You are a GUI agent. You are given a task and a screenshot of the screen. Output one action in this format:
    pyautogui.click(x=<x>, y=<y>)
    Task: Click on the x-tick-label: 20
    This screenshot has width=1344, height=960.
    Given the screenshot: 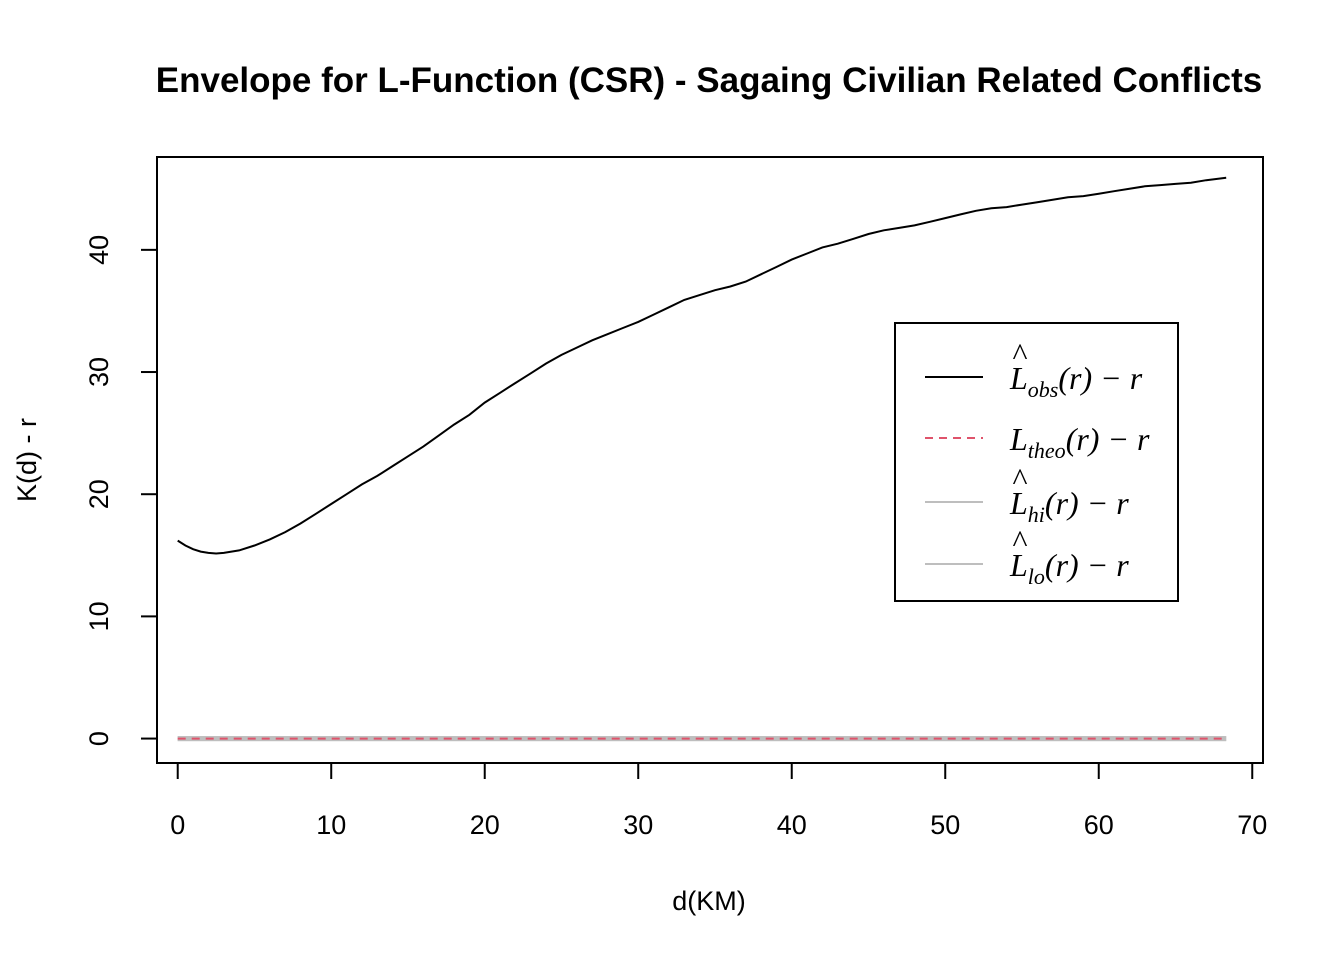 What is the action you would take?
    pyautogui.click(x=485, y=825)
    